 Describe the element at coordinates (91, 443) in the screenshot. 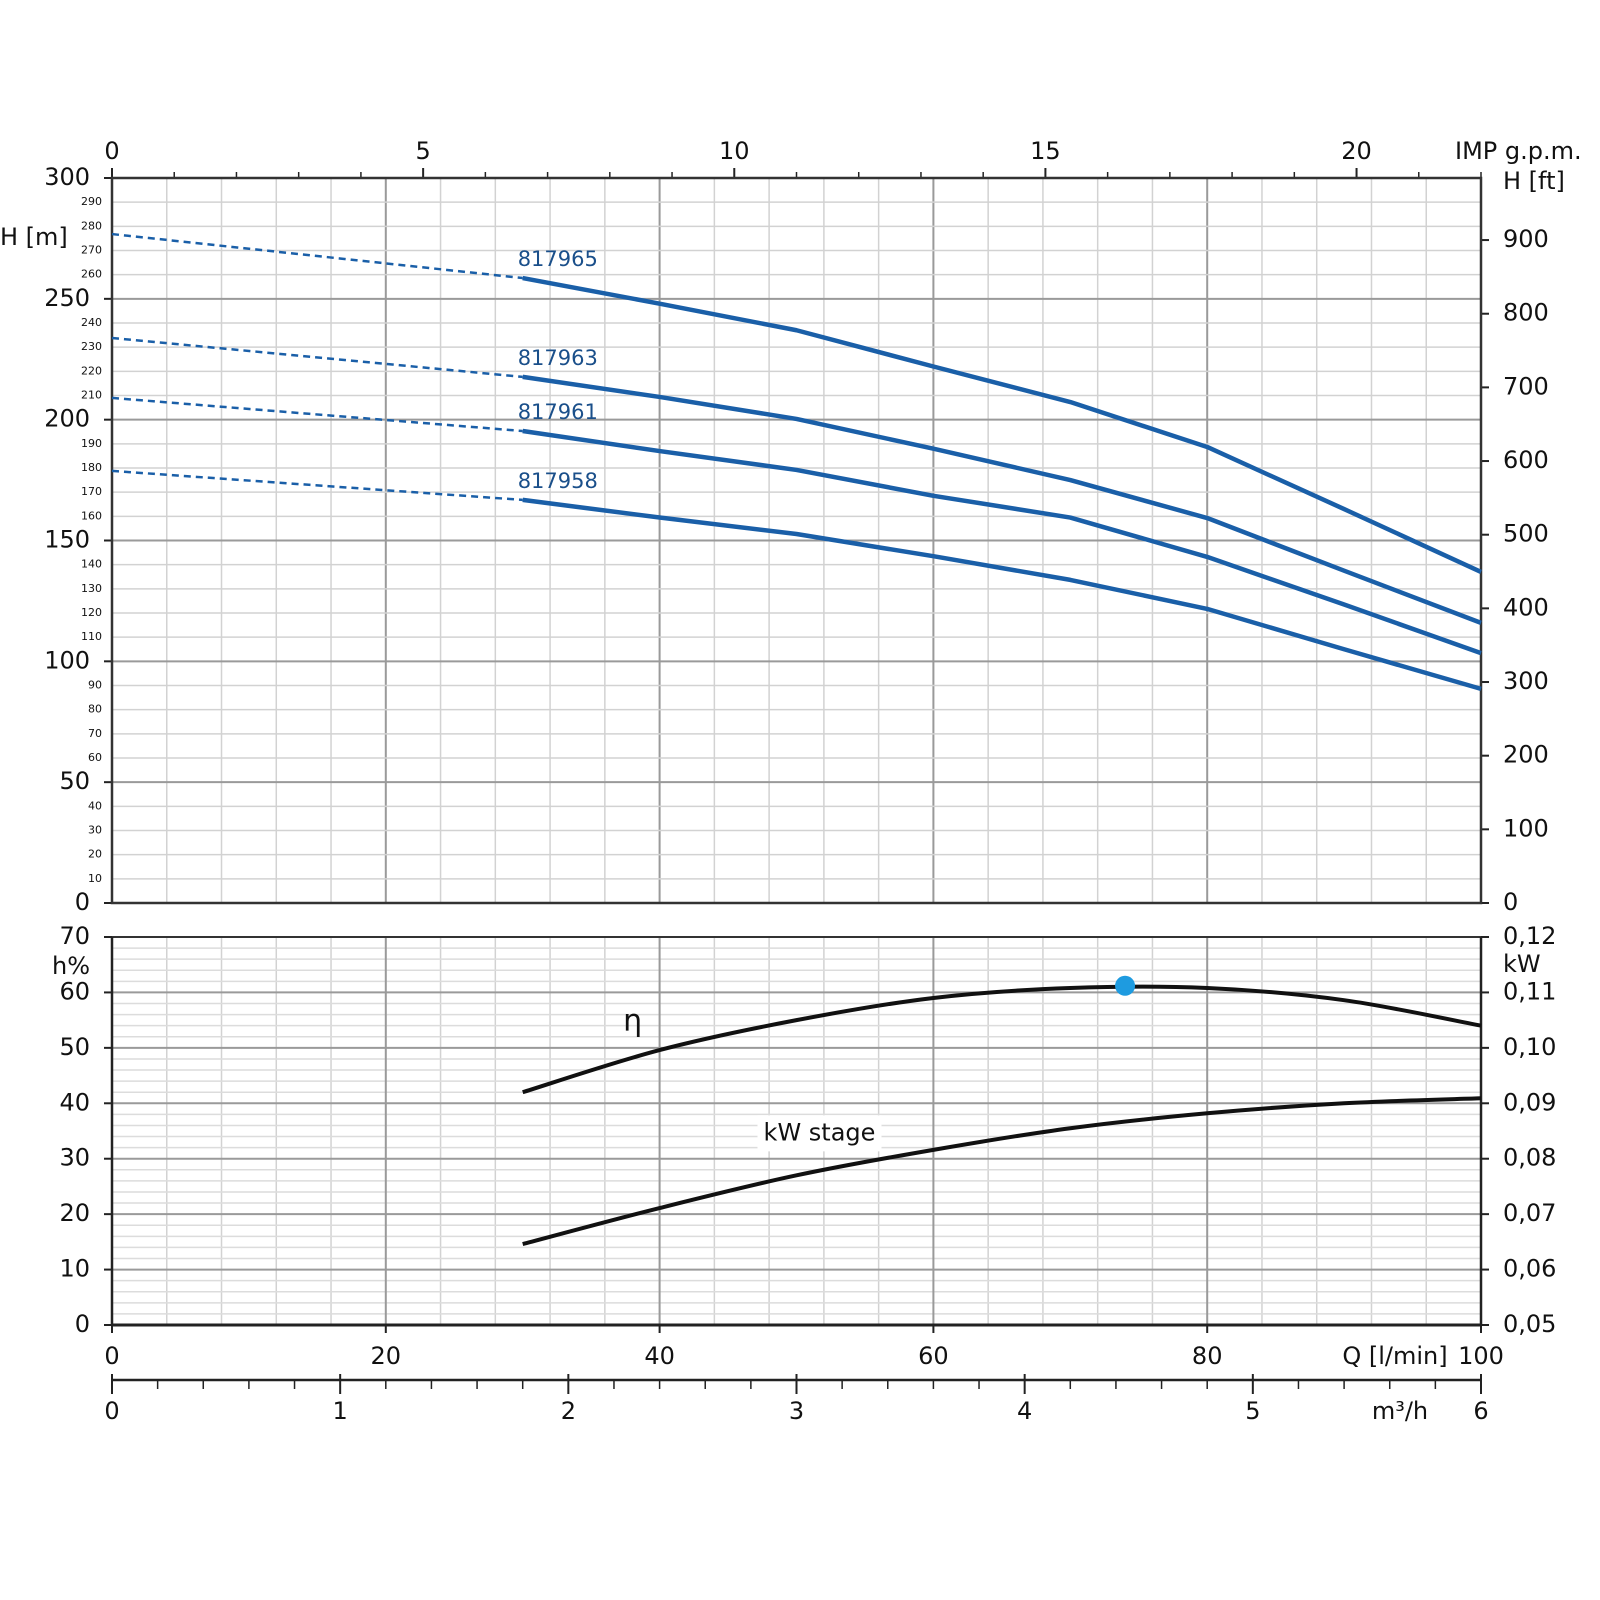

I see `y-minor-tick-label: 190` at that location.